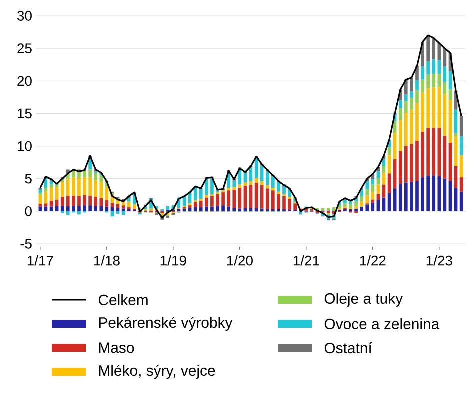  I want to click on x-tick-label: 1/18, so click(107, 261).